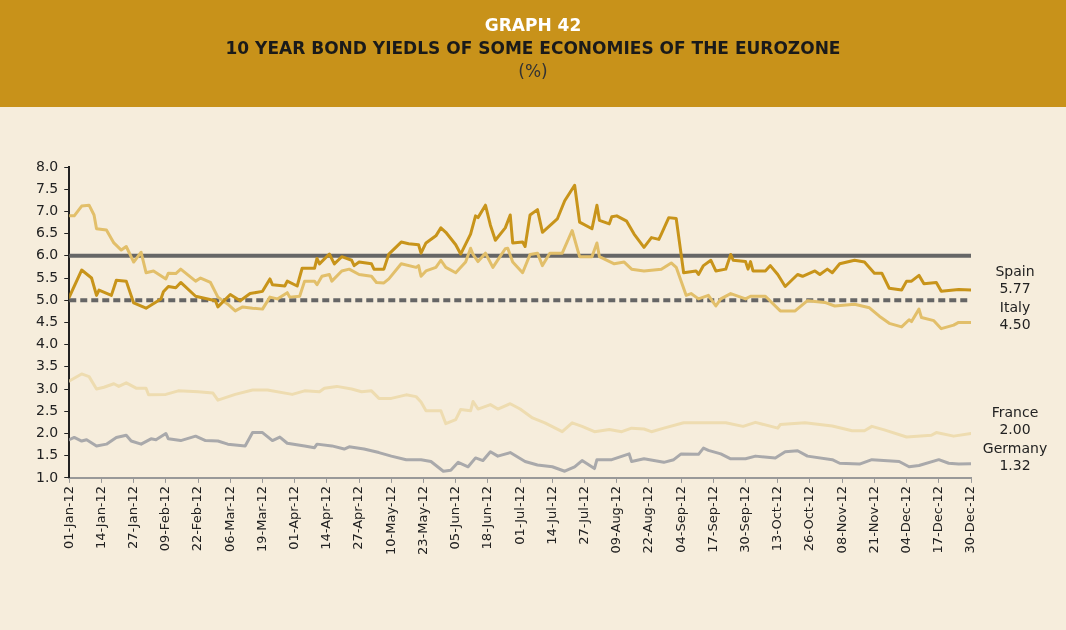 This screenshot has width=1066, height=630. Describe the element at coordinates (1015, 307) in the screenshot. I see `text: Italy` at that location.